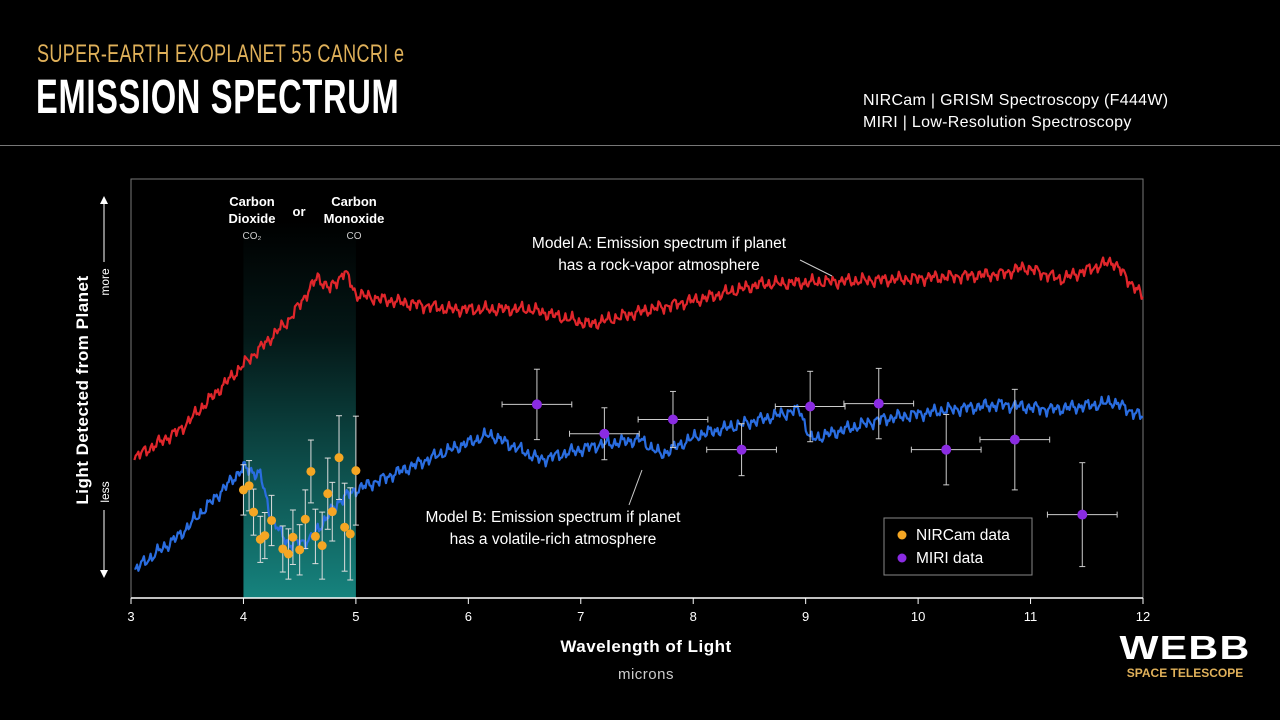  What do you see at coordinates (963, 535) in the screenshot?
I see `legend-nircam-label: NIRCam data` at bounding box center [963, 535].